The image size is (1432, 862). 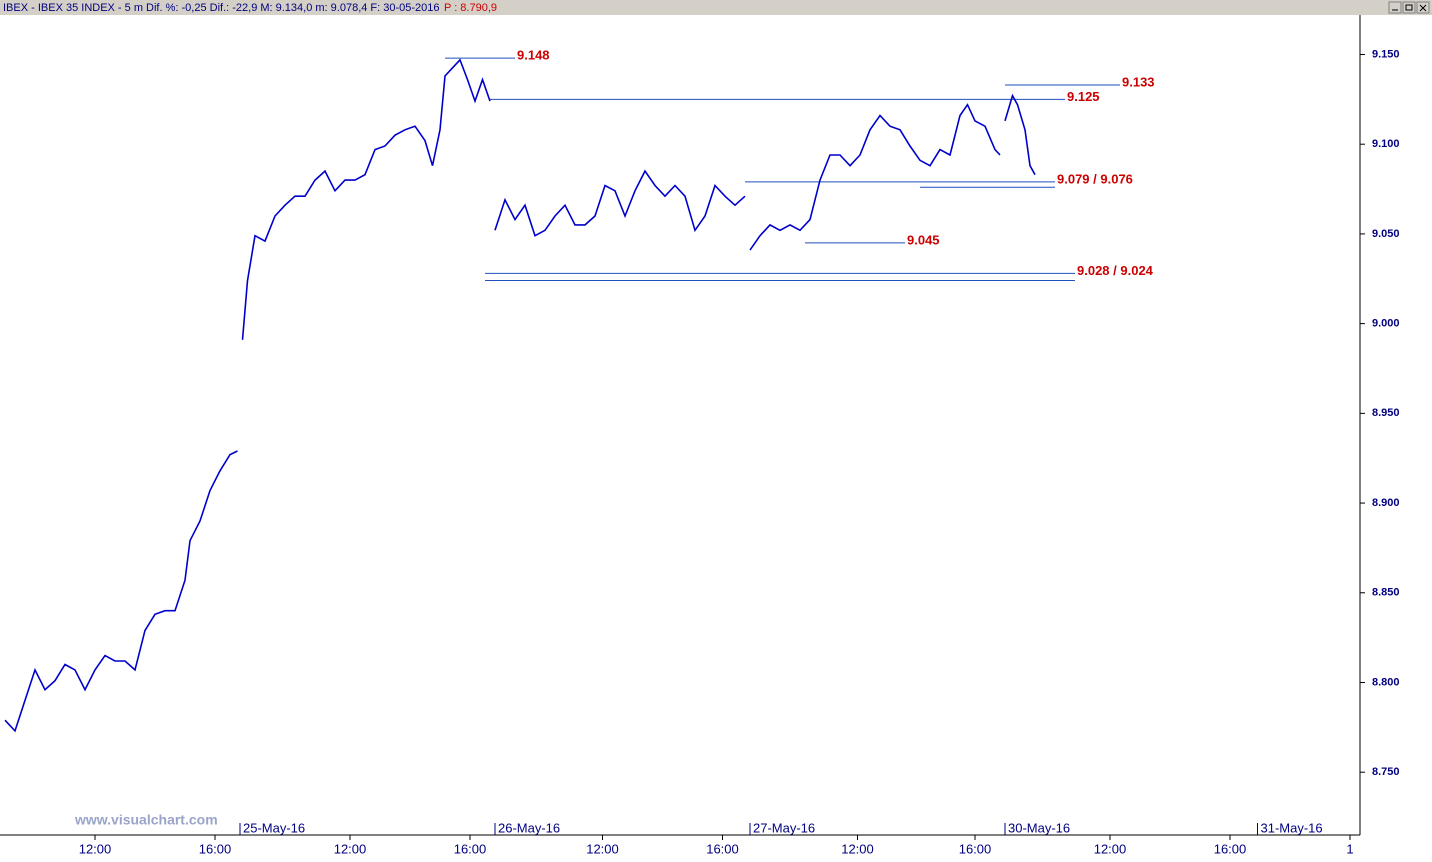 I want to click on level-label: 9.079 / 9.076, so click(x=1095, y=178).